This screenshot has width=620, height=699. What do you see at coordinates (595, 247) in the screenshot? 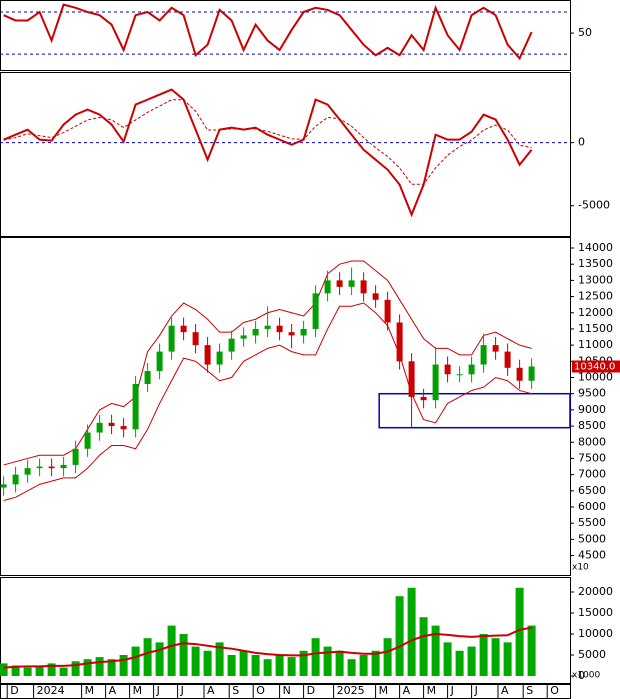
I see `y-tick-label: 14000` at bounding box center [595, 247].